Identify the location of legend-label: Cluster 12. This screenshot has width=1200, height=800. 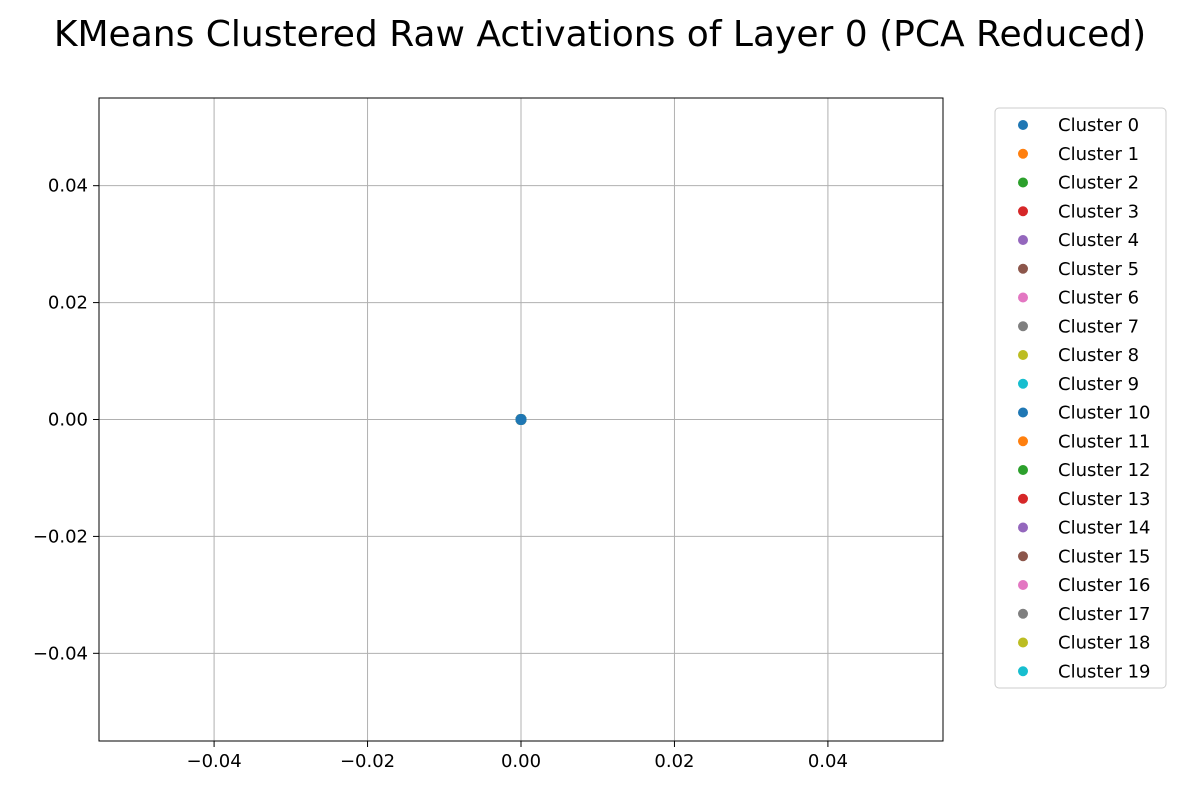
(1104, 470).